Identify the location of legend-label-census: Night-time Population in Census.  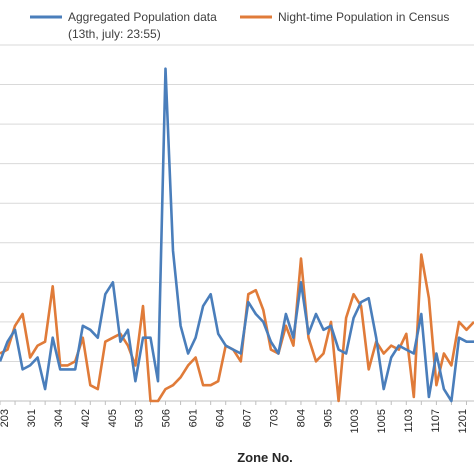
(363, 17).